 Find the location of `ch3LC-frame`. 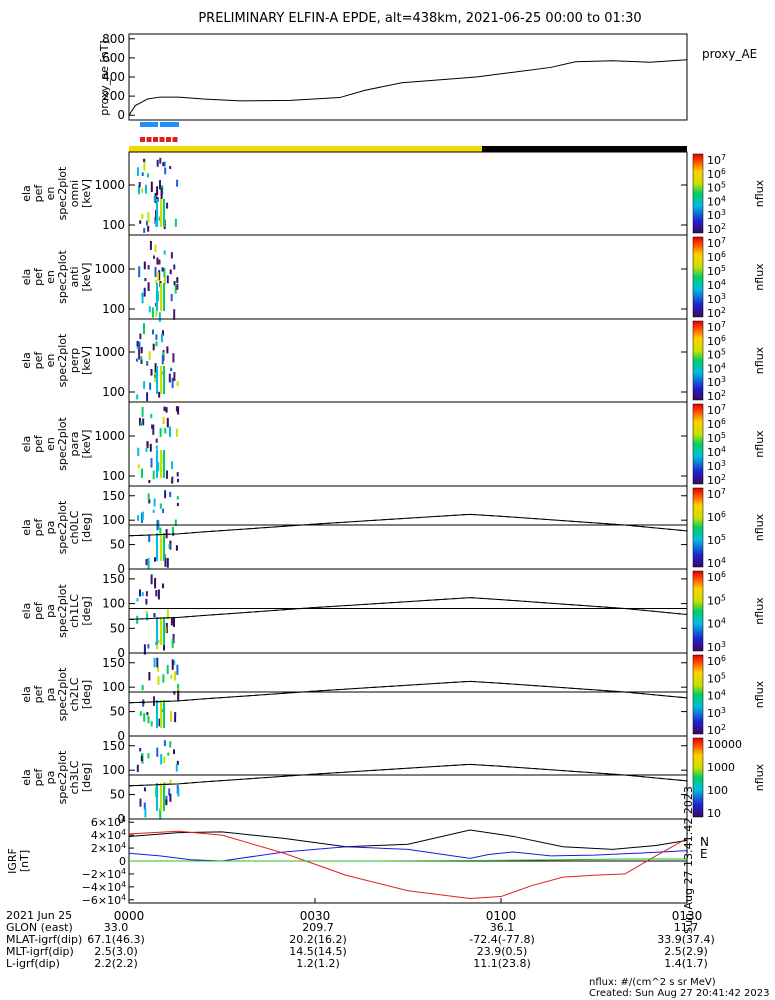

ch3LC-frame is located at coordinates (408, 777).